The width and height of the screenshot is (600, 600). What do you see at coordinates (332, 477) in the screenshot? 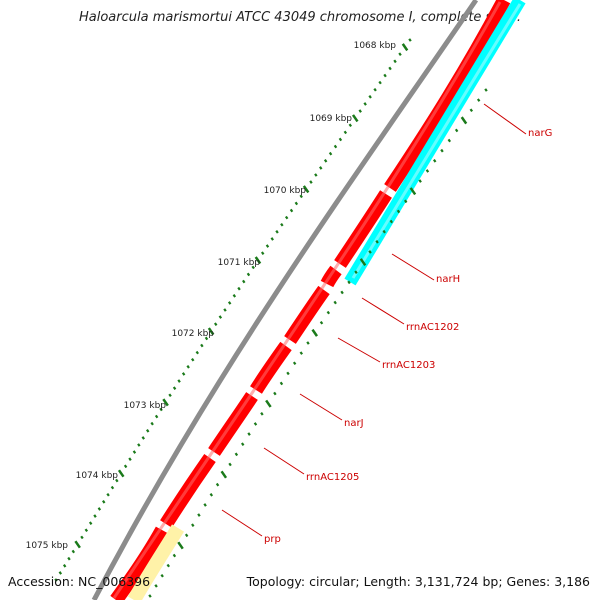
I see `feature-label: rrnAC1205` at bounding box center [332, 477].